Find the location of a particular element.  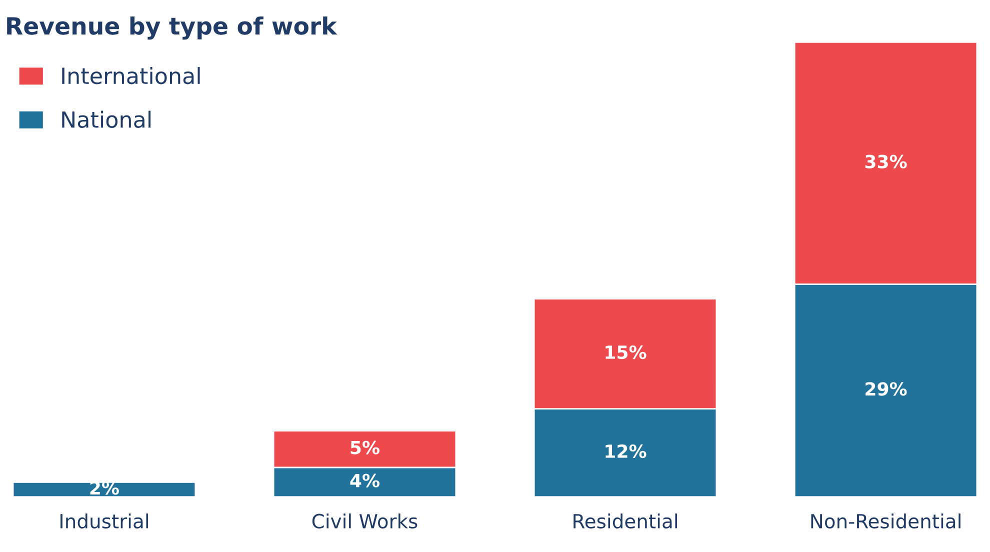

legend-label: National is located at coordinates (106, 119).